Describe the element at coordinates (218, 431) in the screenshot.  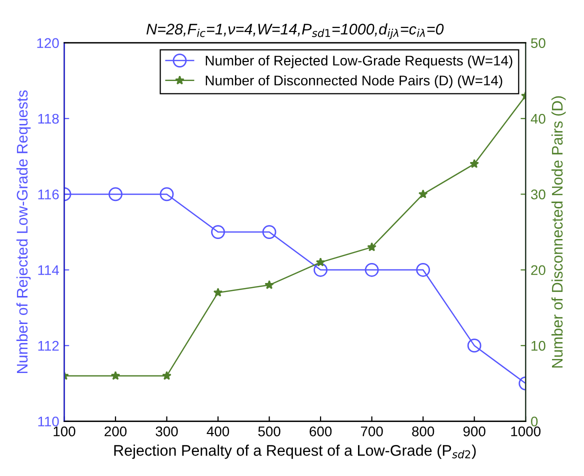
I see `x-tick-label: 400` at that location.